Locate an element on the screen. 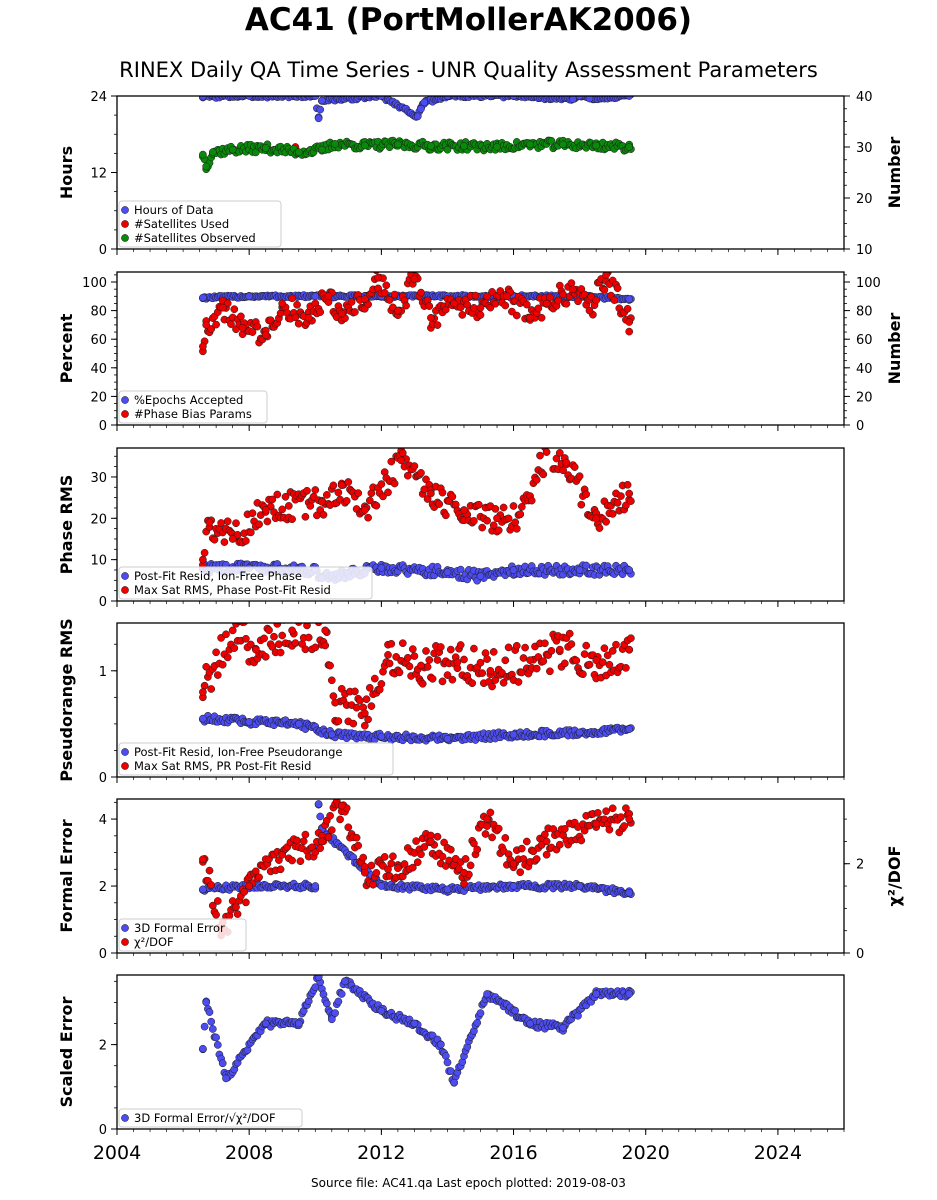  y2-tick-label: 0 is located at coordinates (860, 426).